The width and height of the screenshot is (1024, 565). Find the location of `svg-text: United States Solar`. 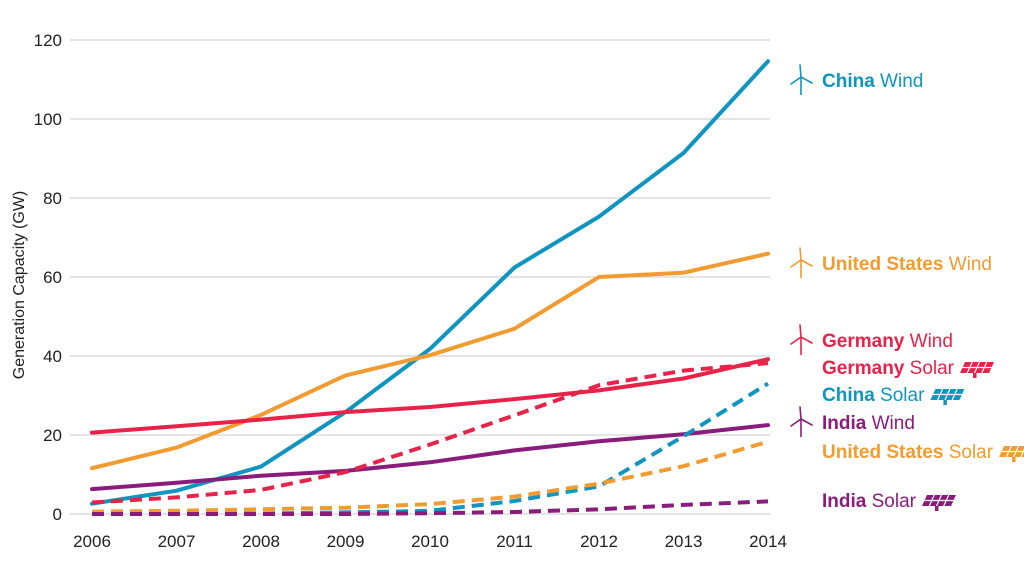

svg-text: United States Solar is located at coordinates (908, 452).